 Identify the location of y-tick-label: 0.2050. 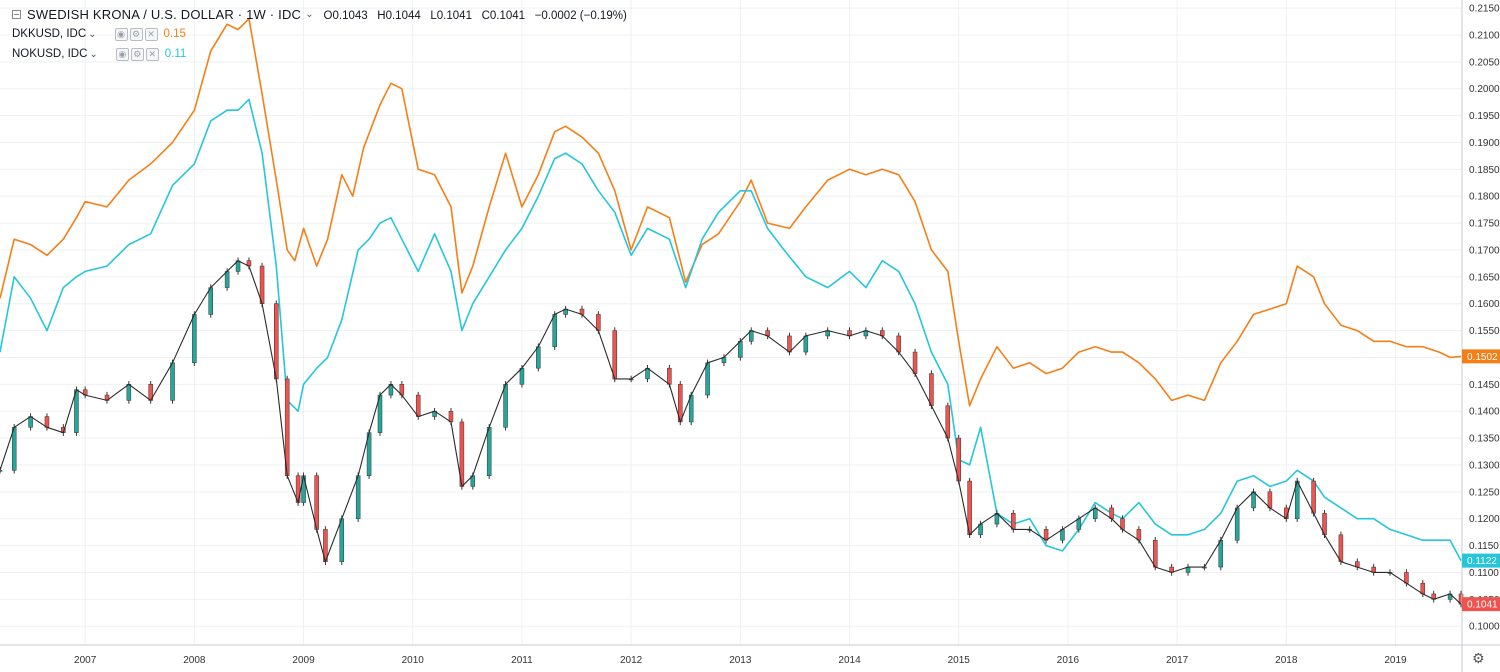
(1484, 62).